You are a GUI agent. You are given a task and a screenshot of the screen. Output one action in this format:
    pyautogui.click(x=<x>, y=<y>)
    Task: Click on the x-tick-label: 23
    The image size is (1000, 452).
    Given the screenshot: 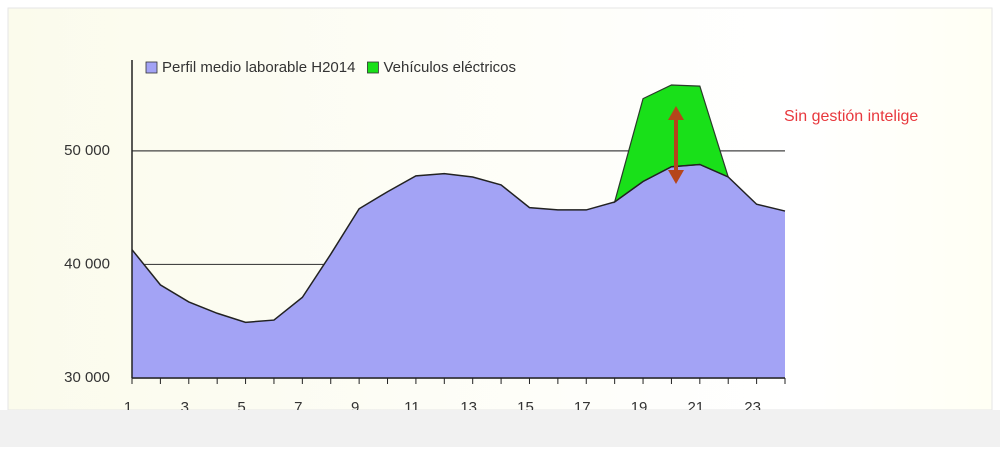 What is the action you would take?
    pyautogui.click(x=752, y=407)
    